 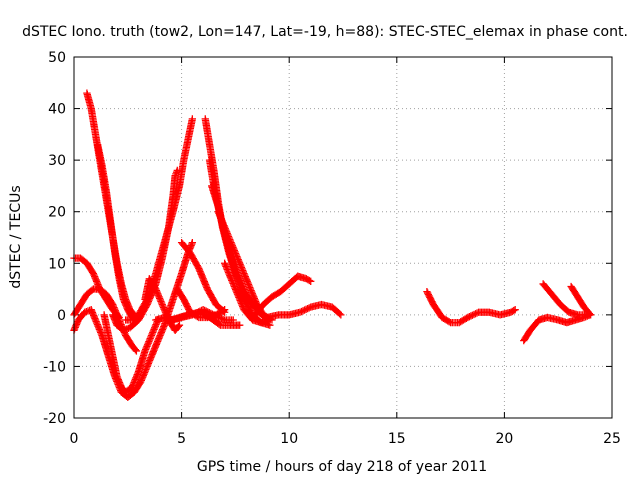 I want to click on y-tick-label: 30, so click(x=57, y=161).